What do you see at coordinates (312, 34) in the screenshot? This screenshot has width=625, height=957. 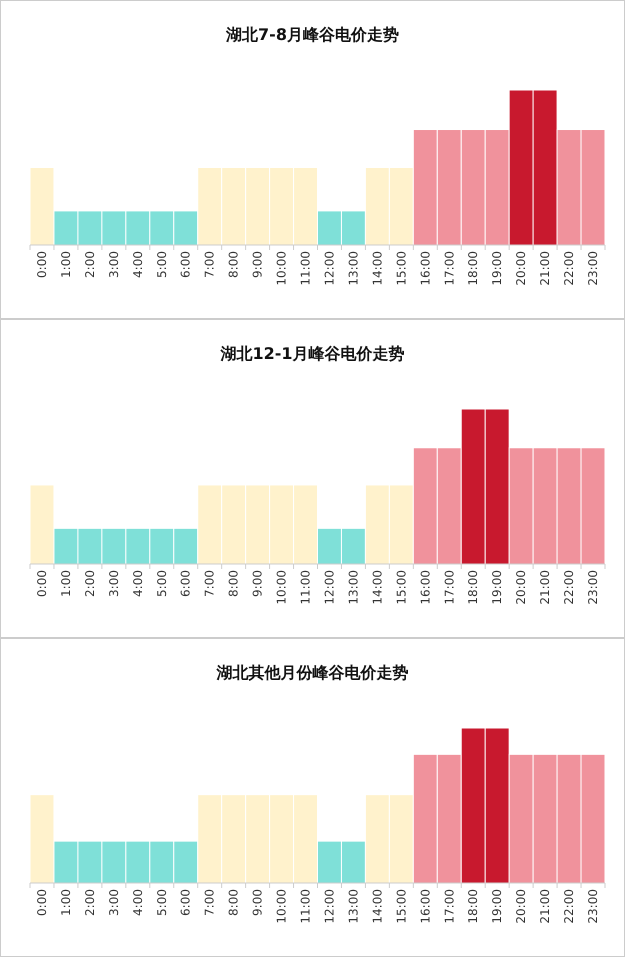 I see `chart-title: 湖北7-8月峰谷电价走势` at bounding box center [312, 34].